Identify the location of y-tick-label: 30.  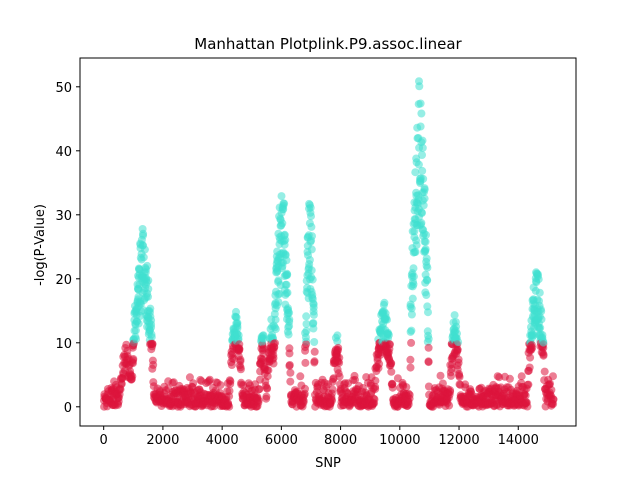
(63, 216).